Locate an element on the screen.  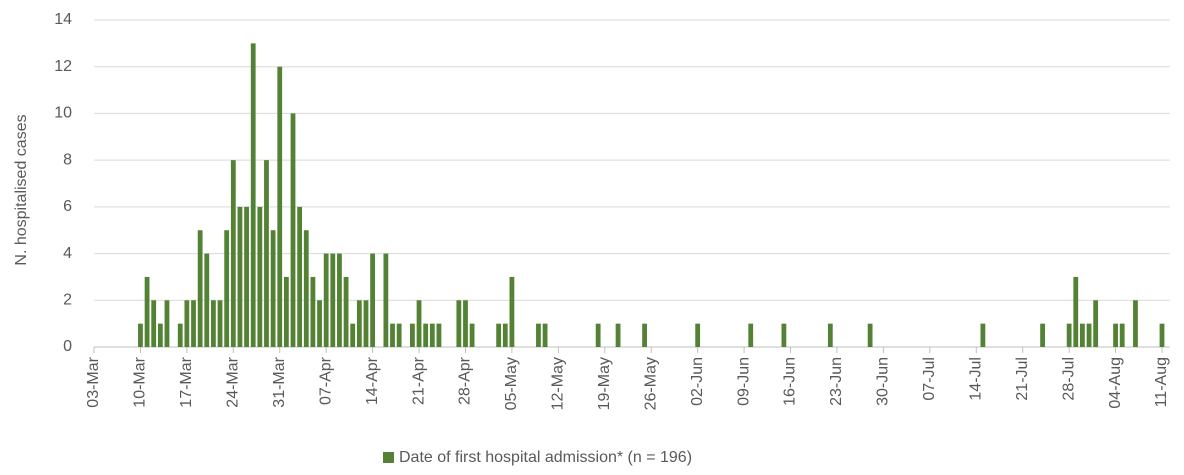
x-tick-label: 17-Mar is located at coordinates (186, 381).